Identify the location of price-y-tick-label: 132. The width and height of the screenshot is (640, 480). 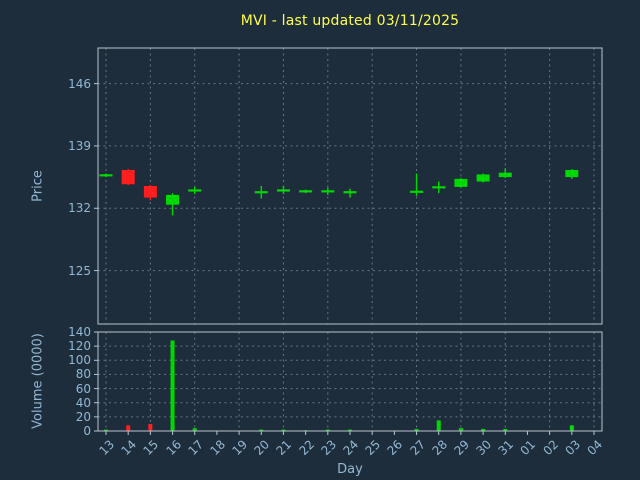
(79, 208).